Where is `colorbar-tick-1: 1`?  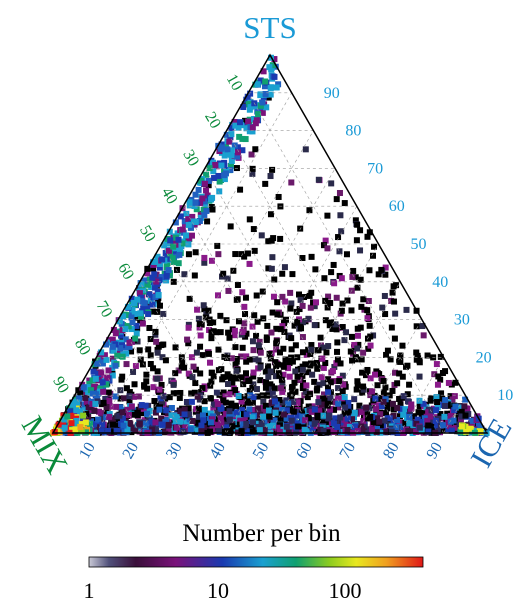
colorbar-tick-1: 1 is located at coordinates (89, 590).